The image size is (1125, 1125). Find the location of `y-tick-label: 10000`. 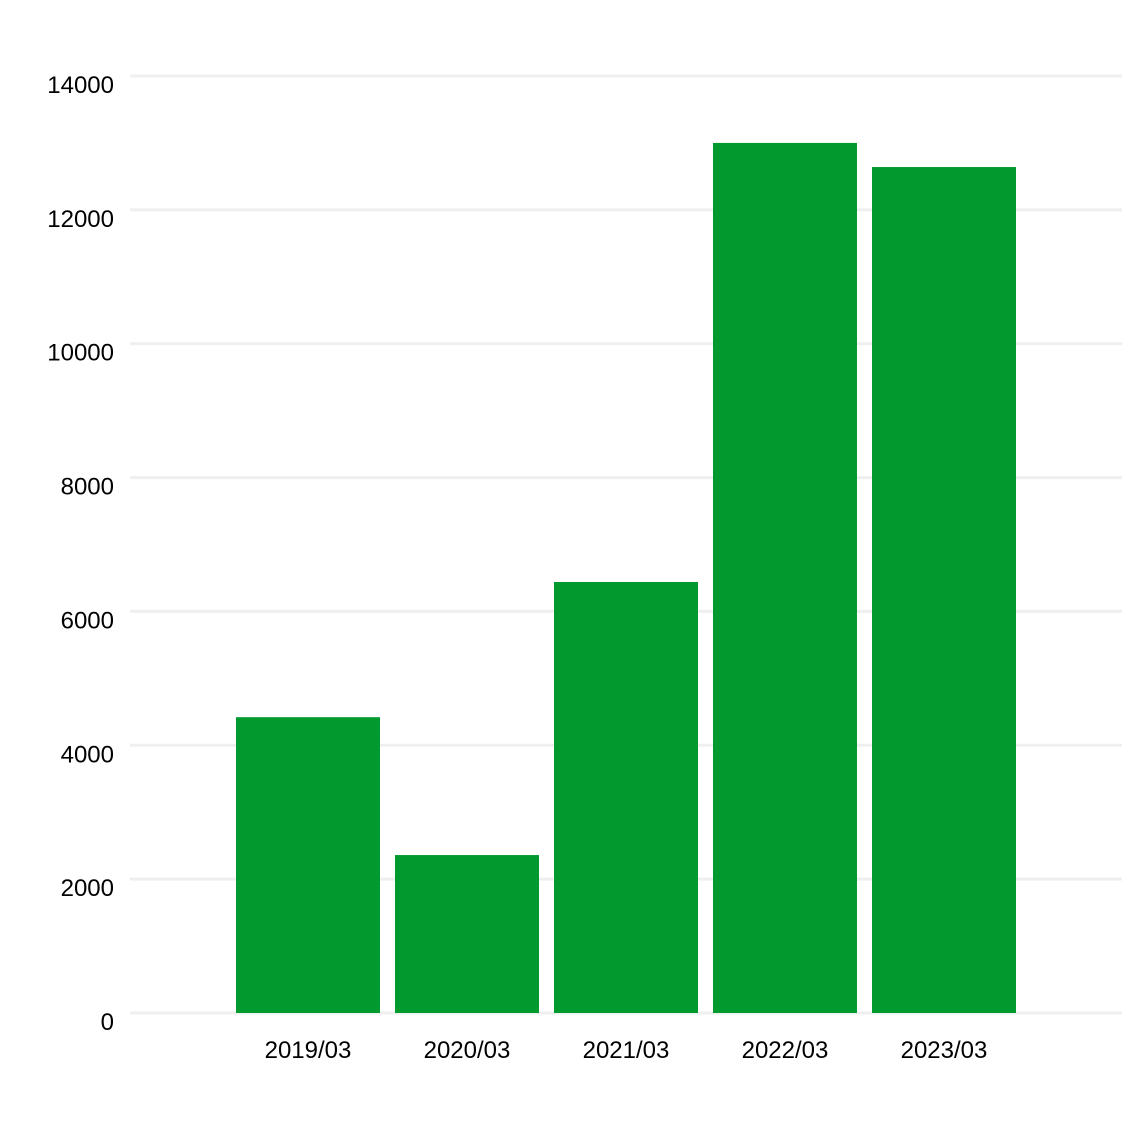

y-tick-label: 10000 is located at coordinates (80, 353).